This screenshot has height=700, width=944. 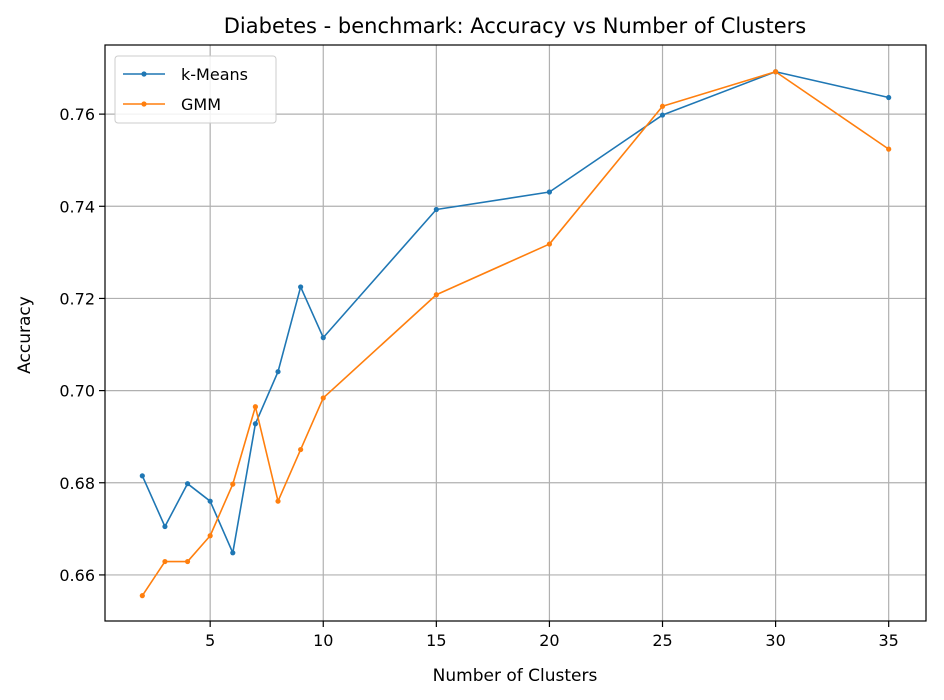 I want to click on y-tick-label: 0.76, so click(x=77, y=114).